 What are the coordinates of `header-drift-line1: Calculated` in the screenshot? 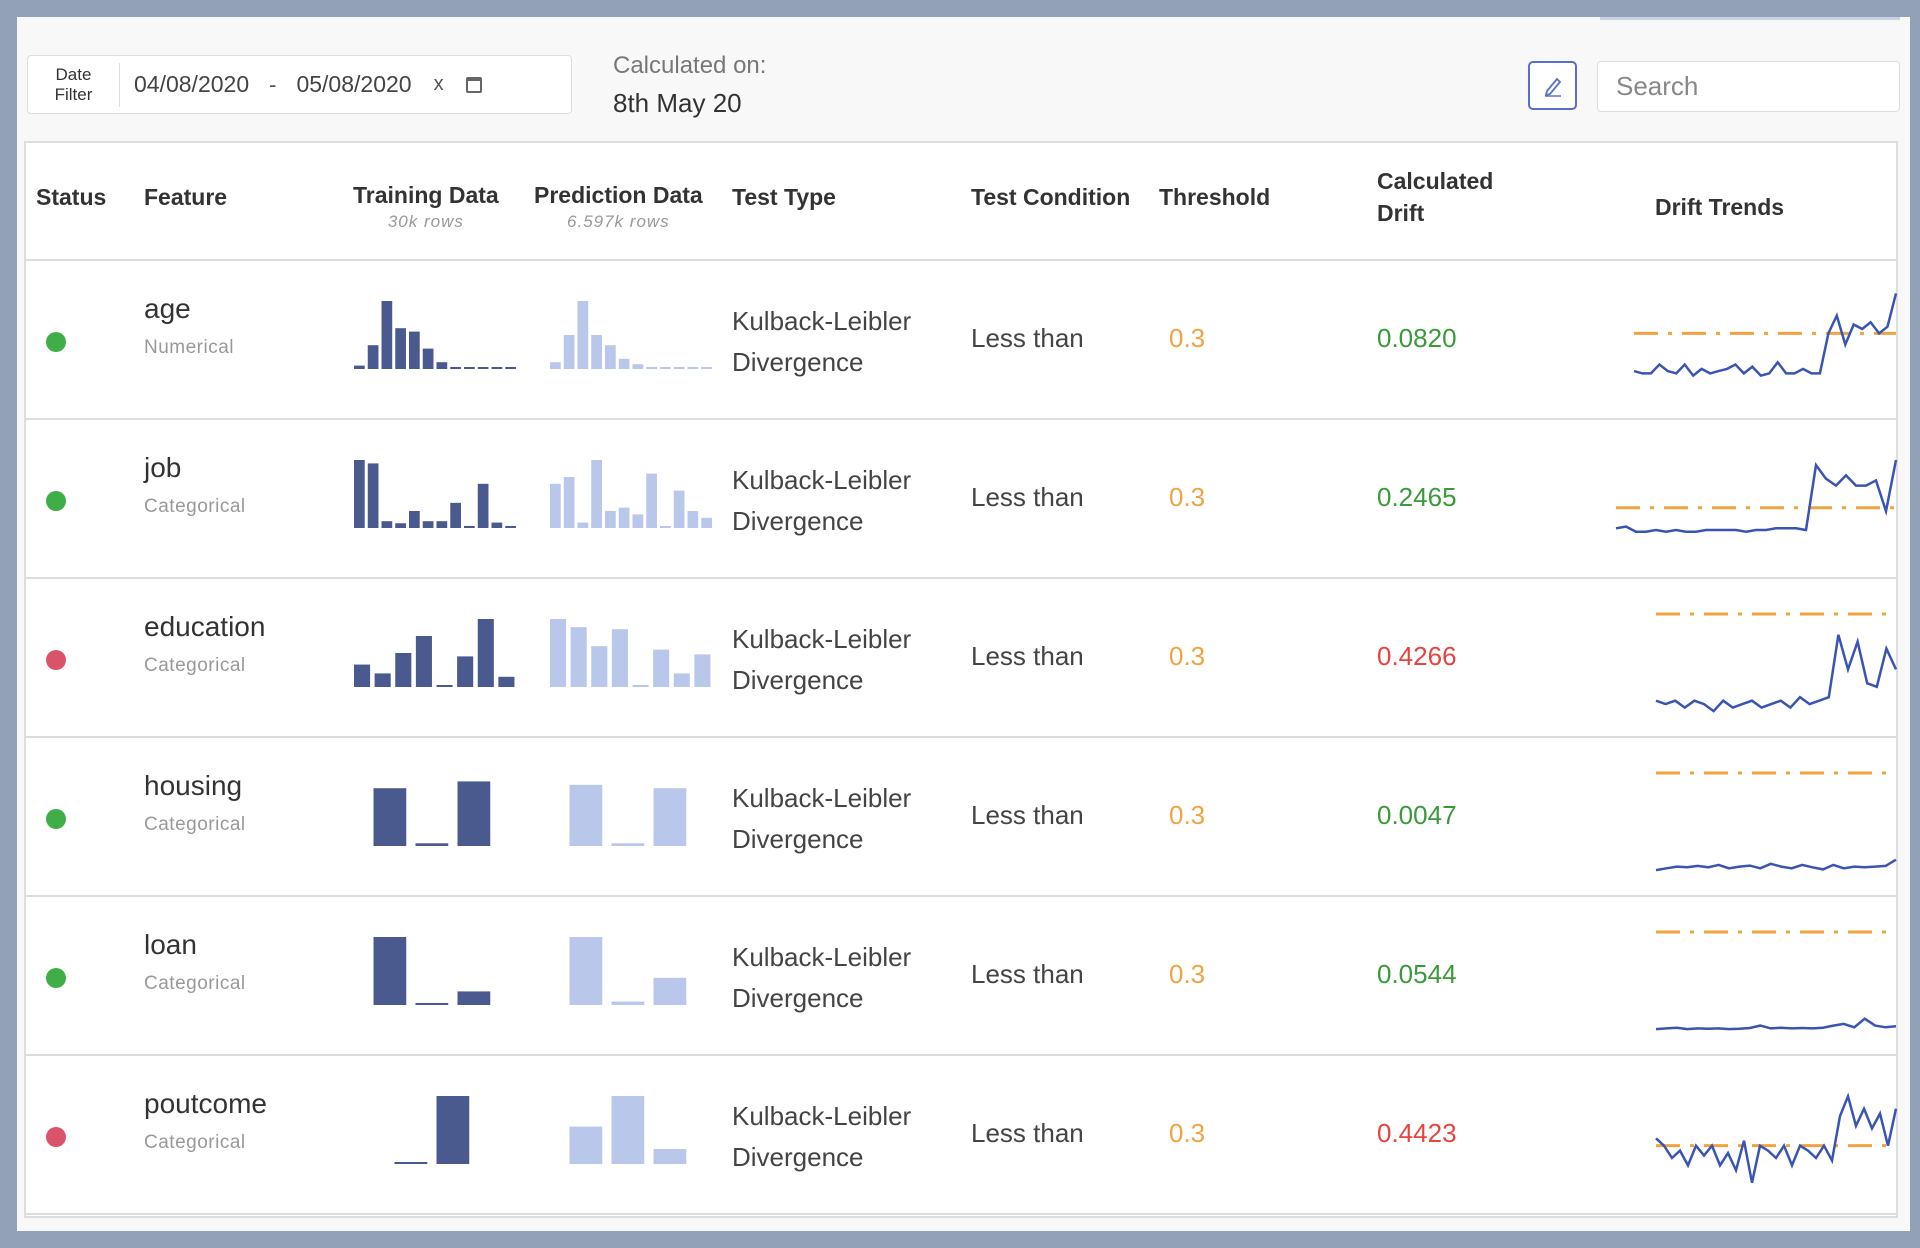 It's located at (1435, 181).